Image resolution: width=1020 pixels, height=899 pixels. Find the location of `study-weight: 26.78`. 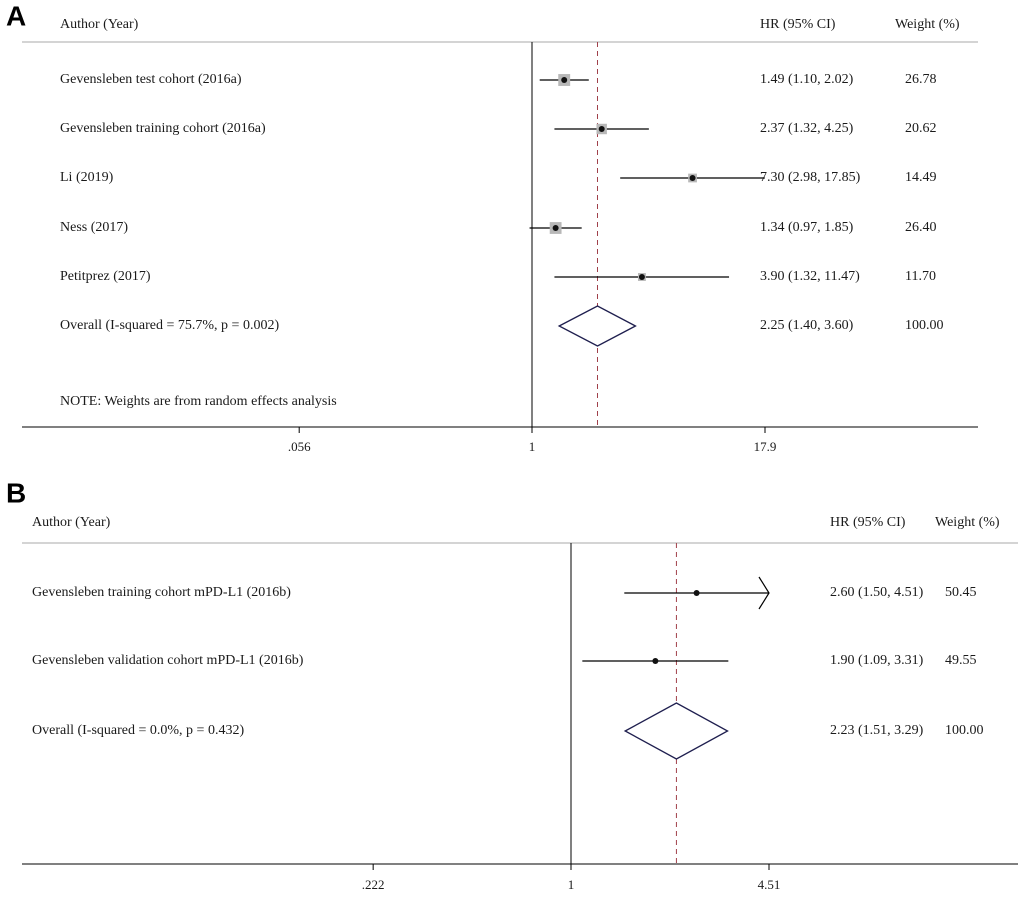

study-weight: 26.78 is located at coordinates (921, 79).